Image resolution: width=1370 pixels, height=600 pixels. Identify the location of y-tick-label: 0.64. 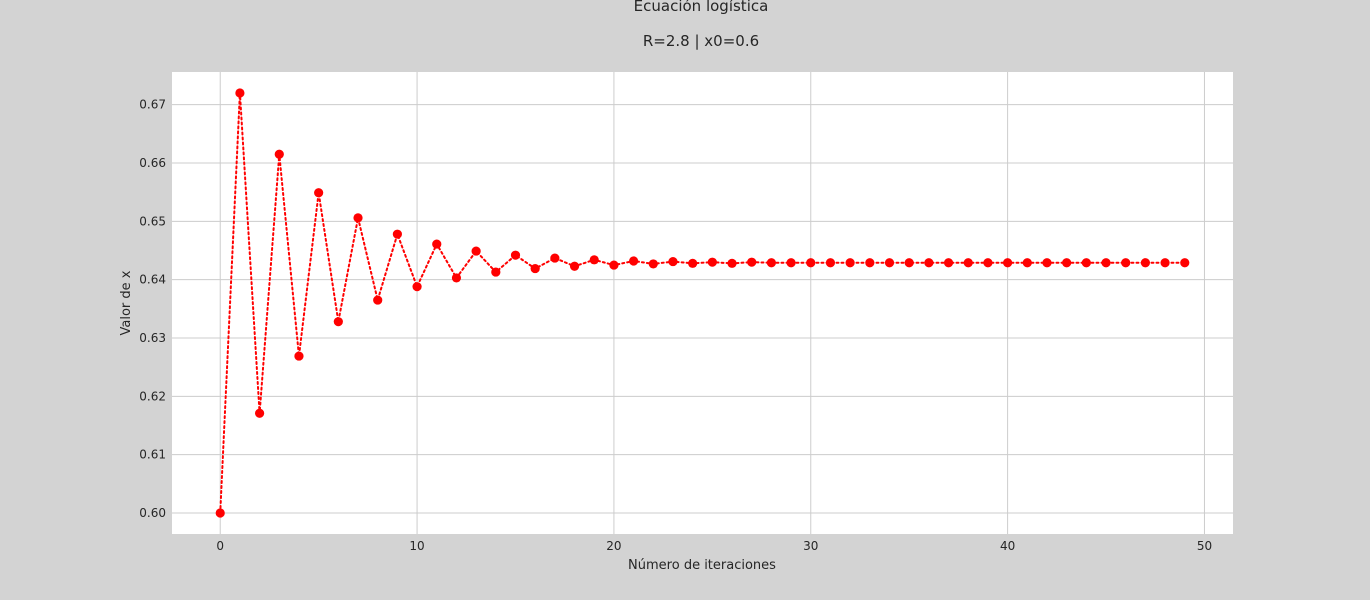
(152, 280).